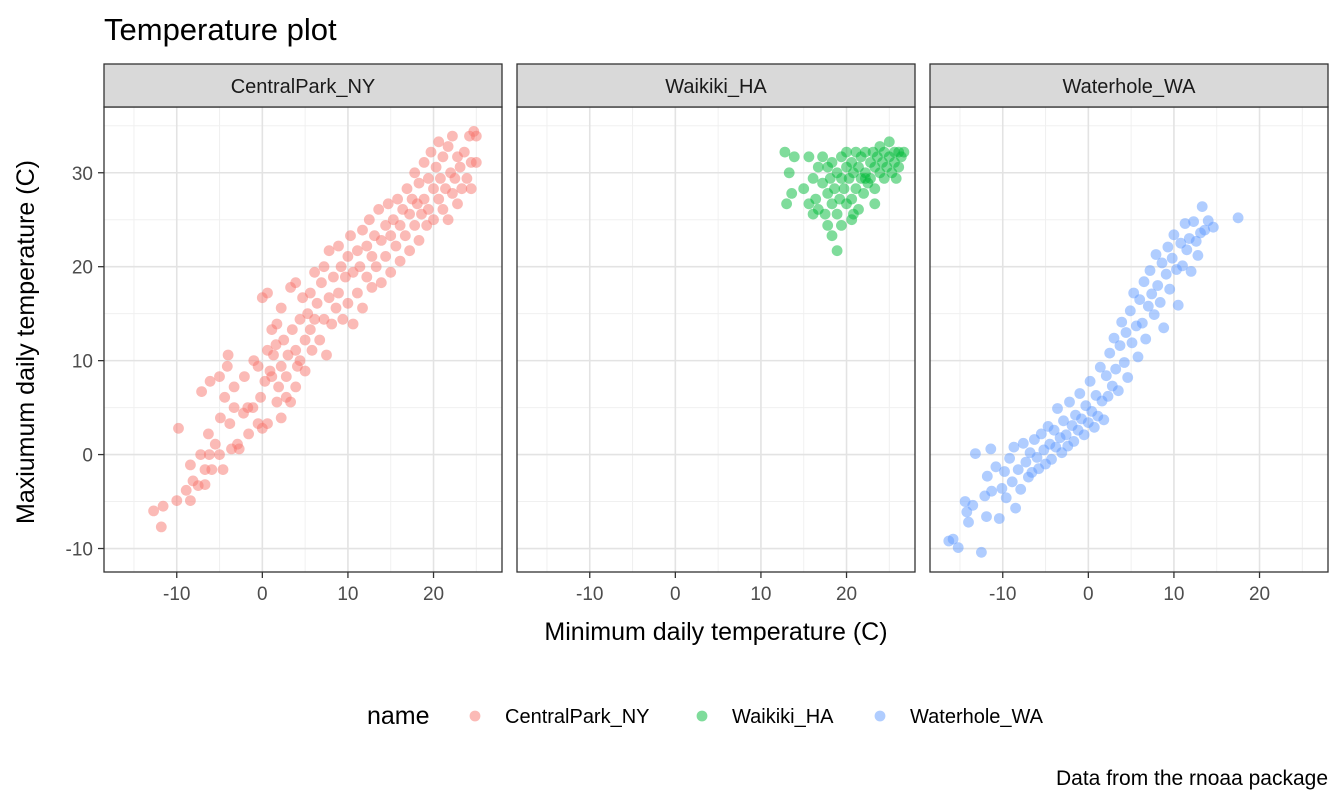  I want to click on y-tick-label: 0, so click(87, 456).